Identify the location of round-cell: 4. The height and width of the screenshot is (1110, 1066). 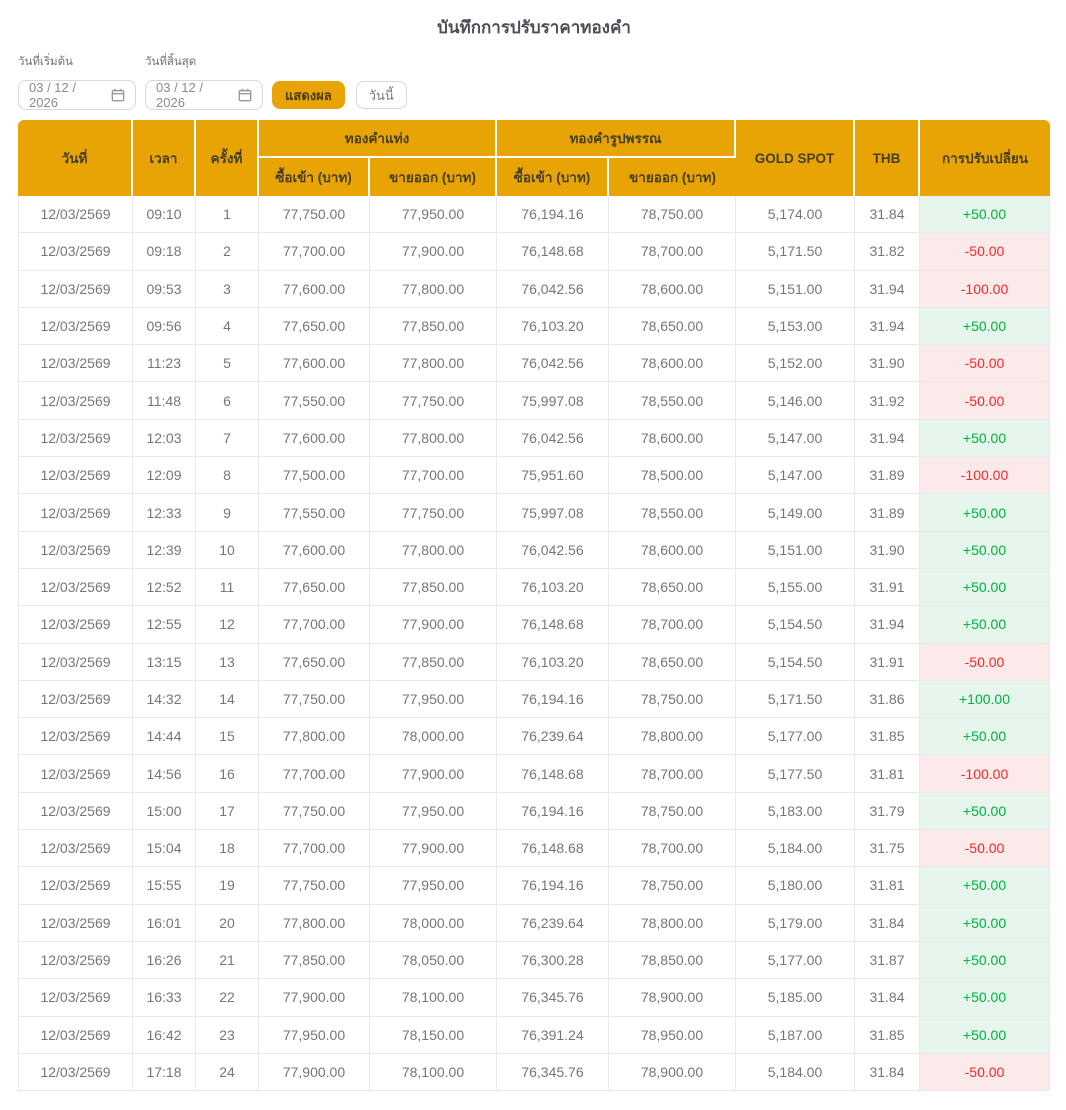
(227, 326).